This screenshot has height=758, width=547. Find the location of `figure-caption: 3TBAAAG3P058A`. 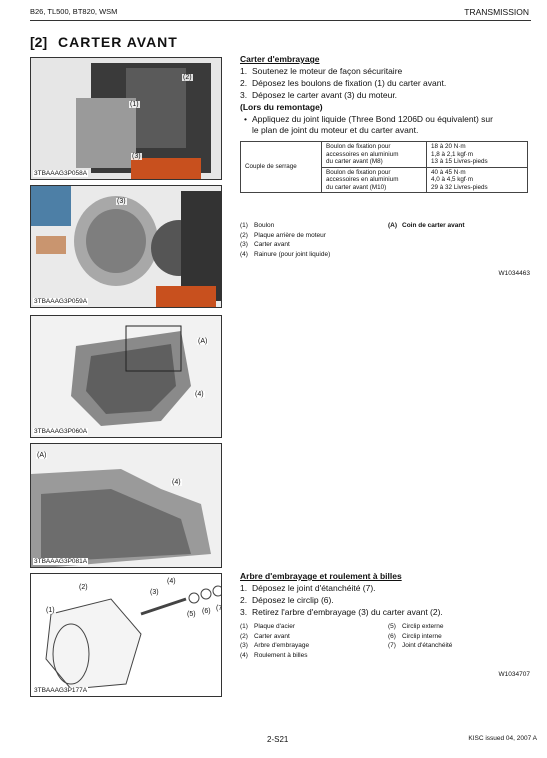

figure-caption: 3TBAAAG3P058A is located at coordinates (61, 173).